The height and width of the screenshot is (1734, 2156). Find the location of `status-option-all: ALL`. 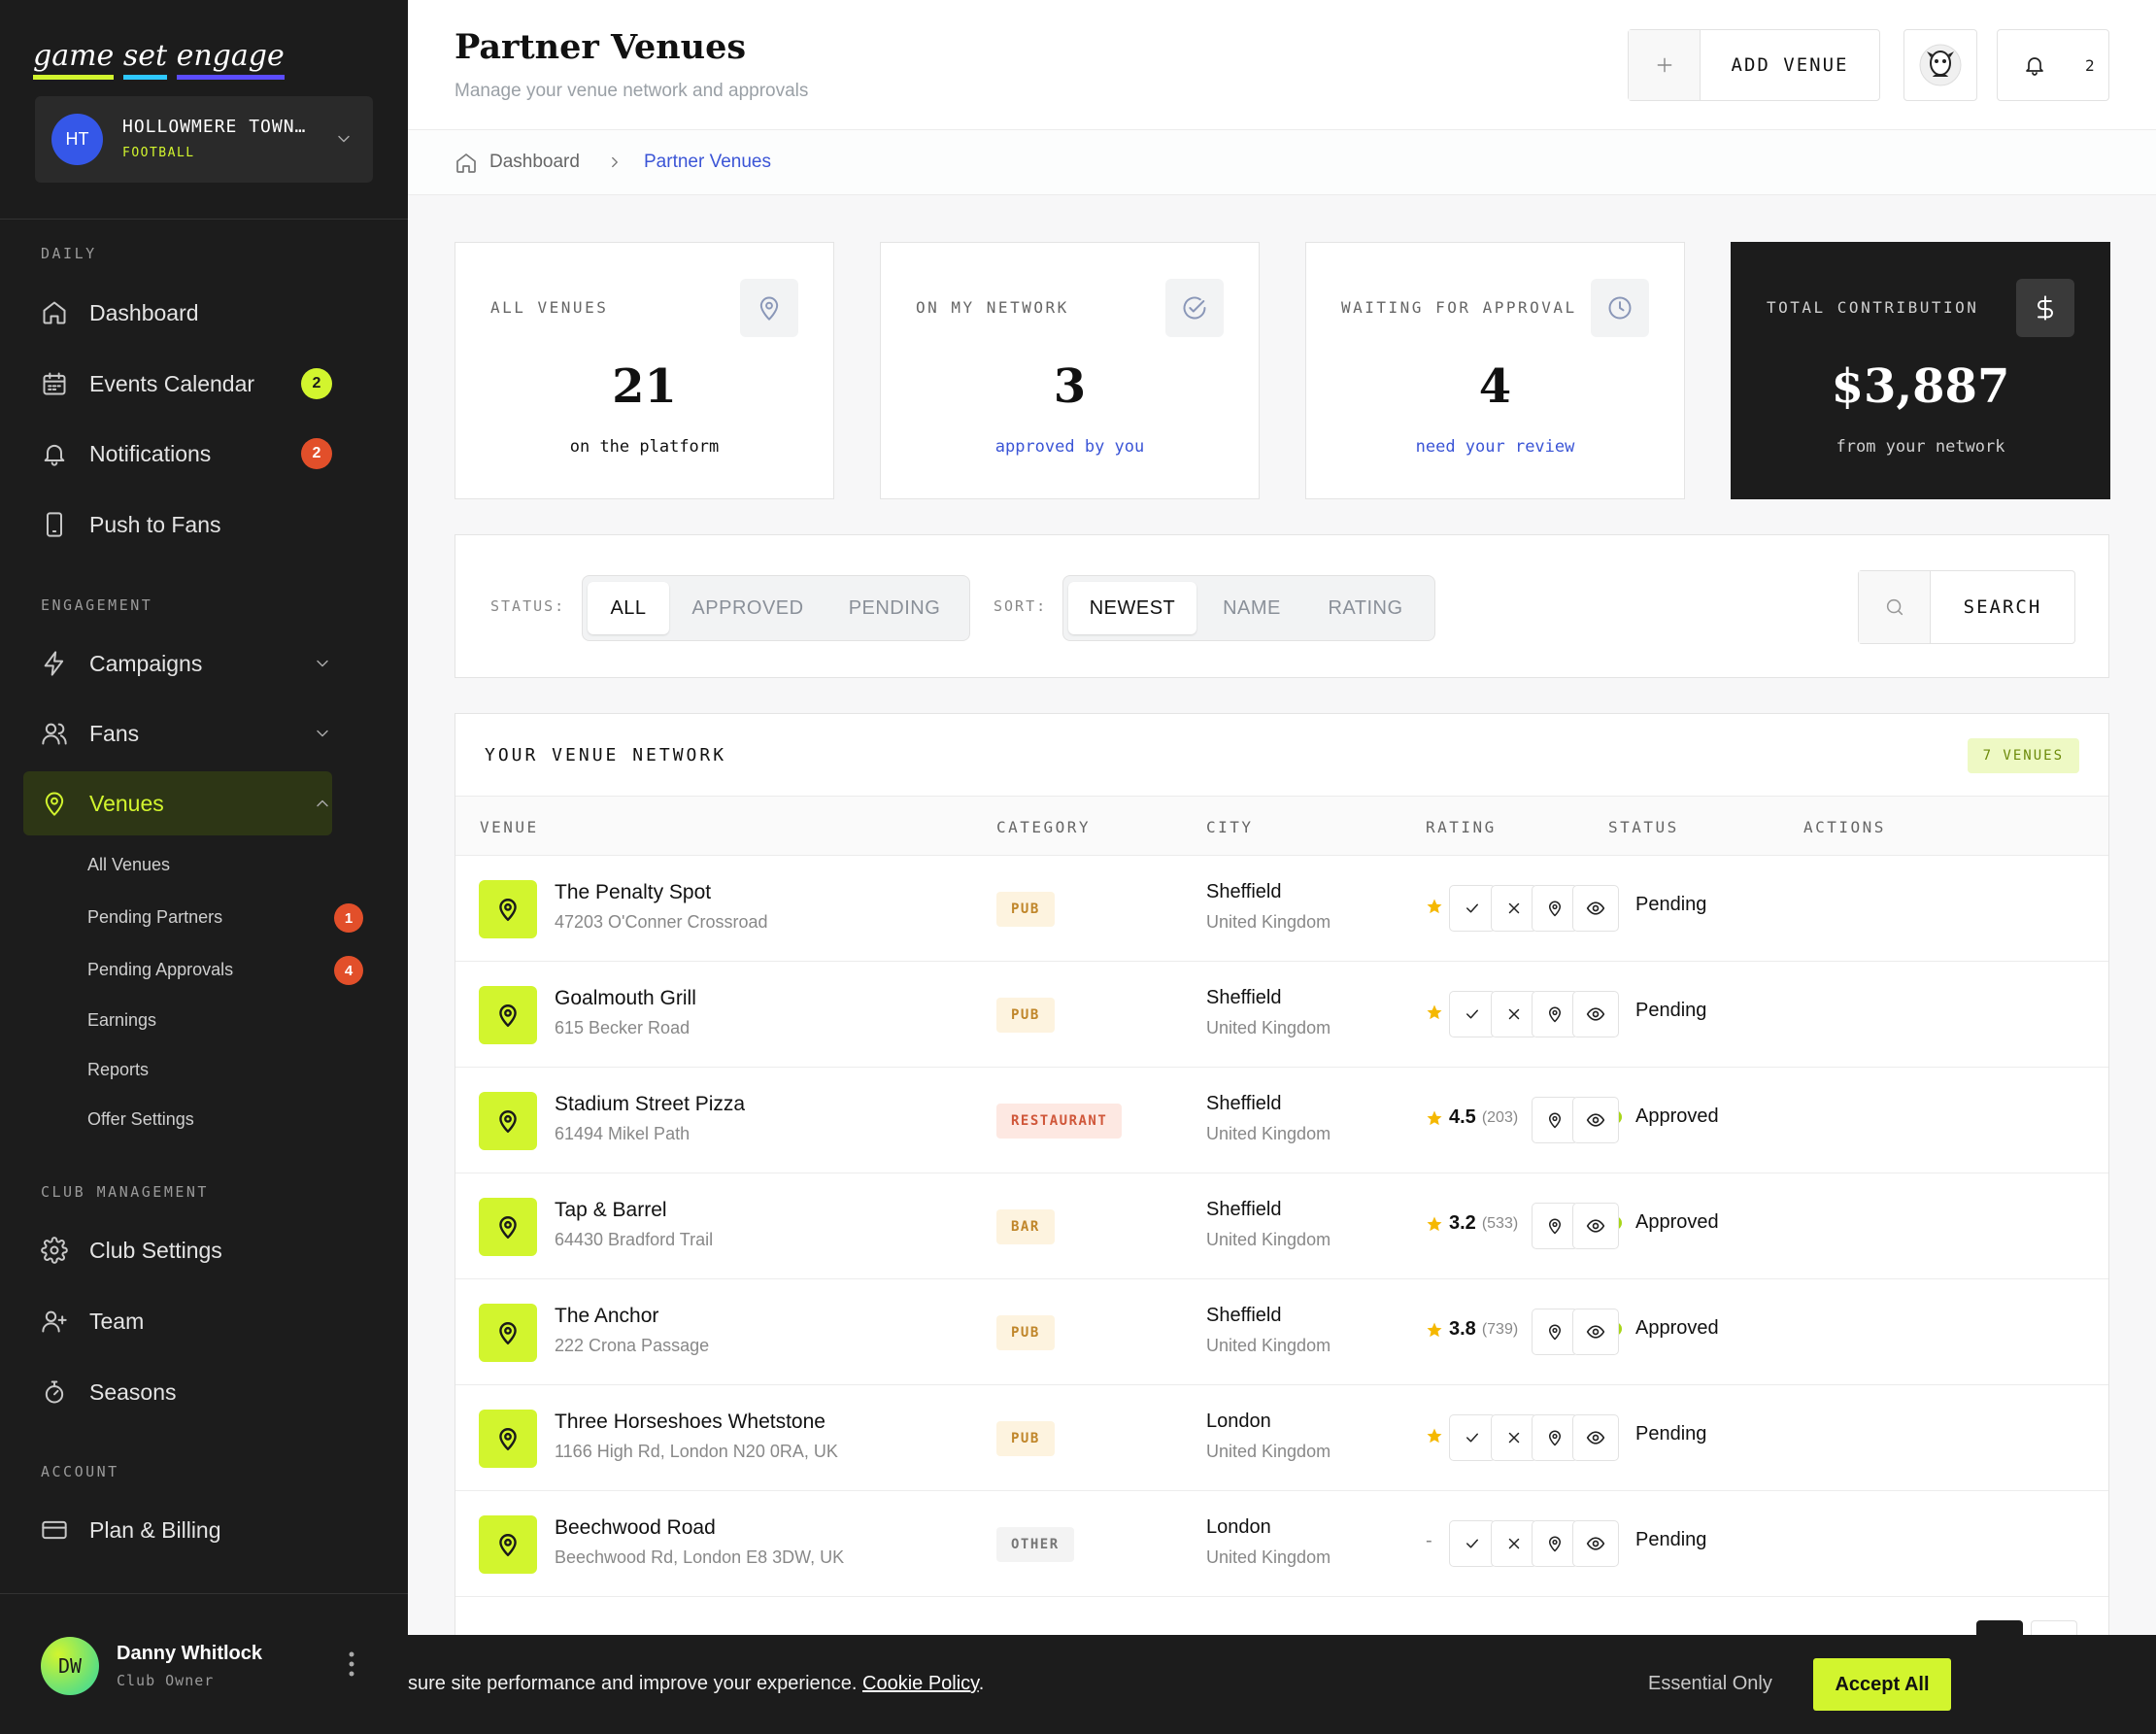

status-option-all: ALL is located at coordinates (629, 608).